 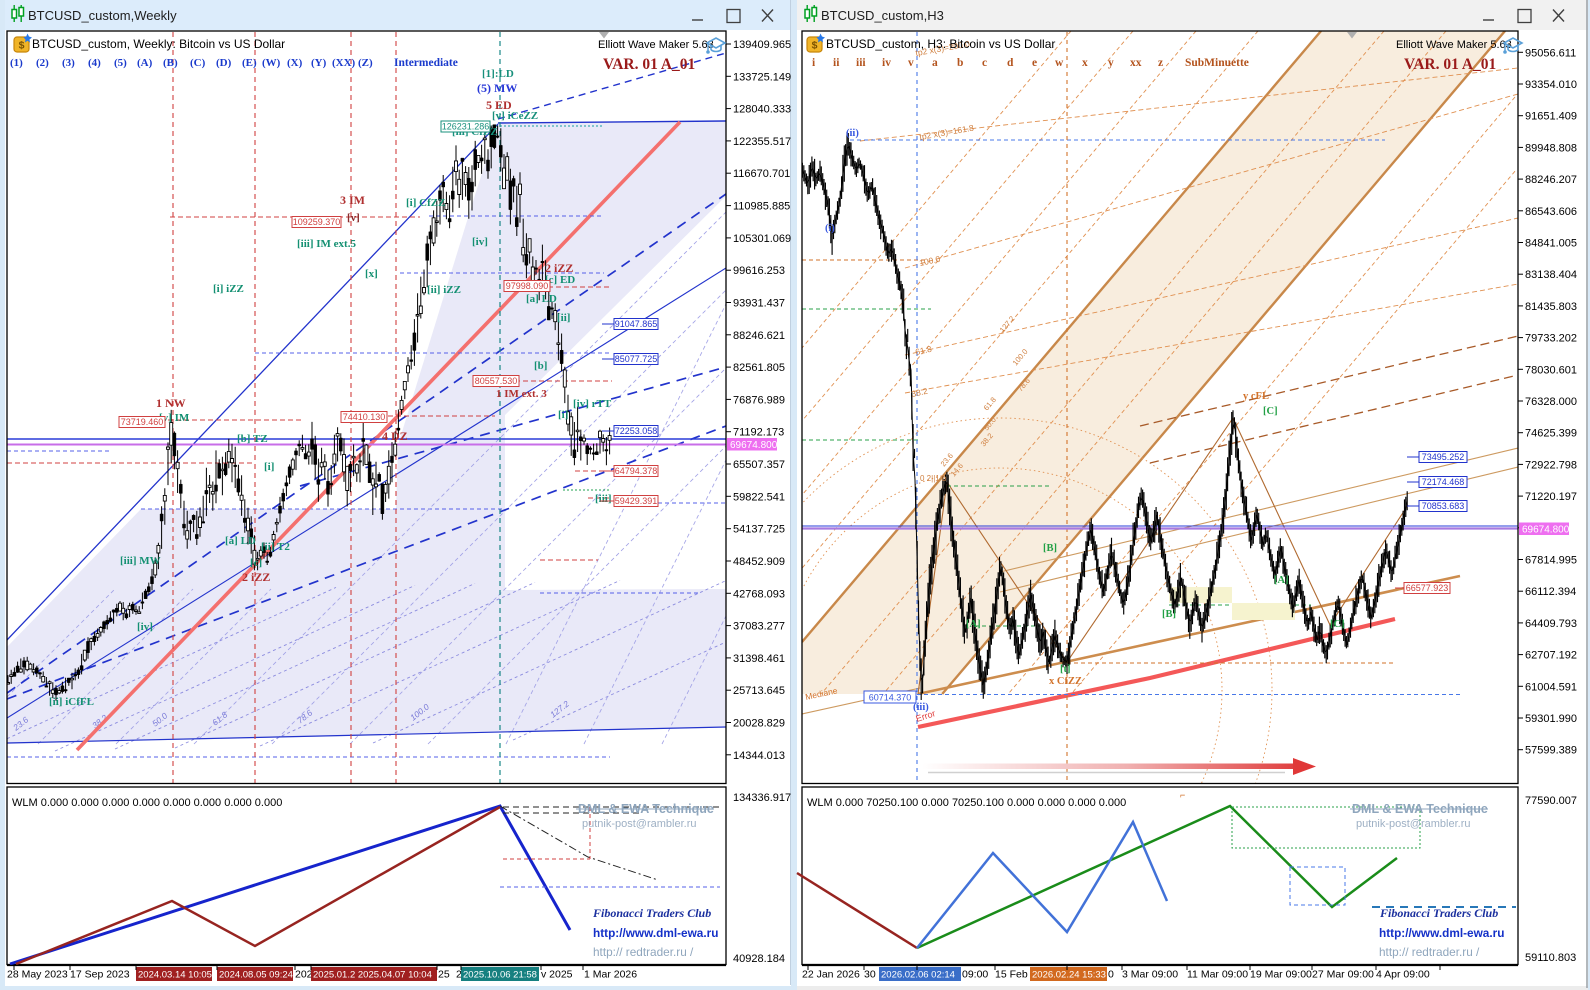 I want to click on svg-text: 110985.885, so click(x=761, y=207).